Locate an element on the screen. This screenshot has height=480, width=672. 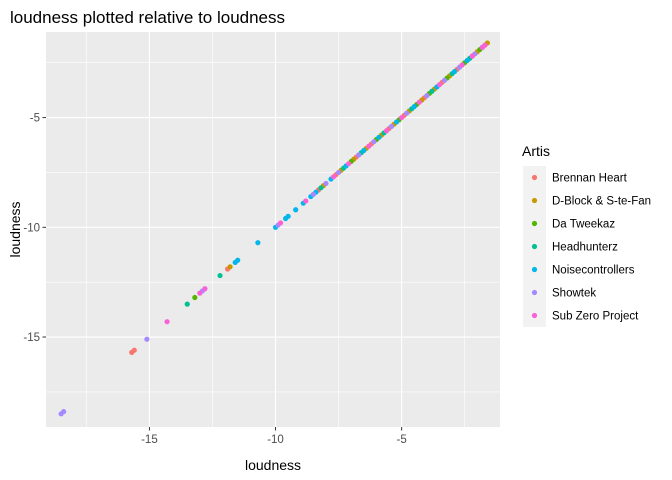
x-axis-title: loudness is located at coordinates (273, 465).